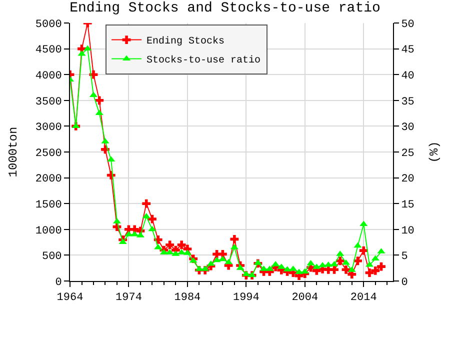 The width and height of the screenshot is (450, 350). Describe the element at coordinates (48, 102) in the screenshot. I see `y-tick-label: 3500` at that location.